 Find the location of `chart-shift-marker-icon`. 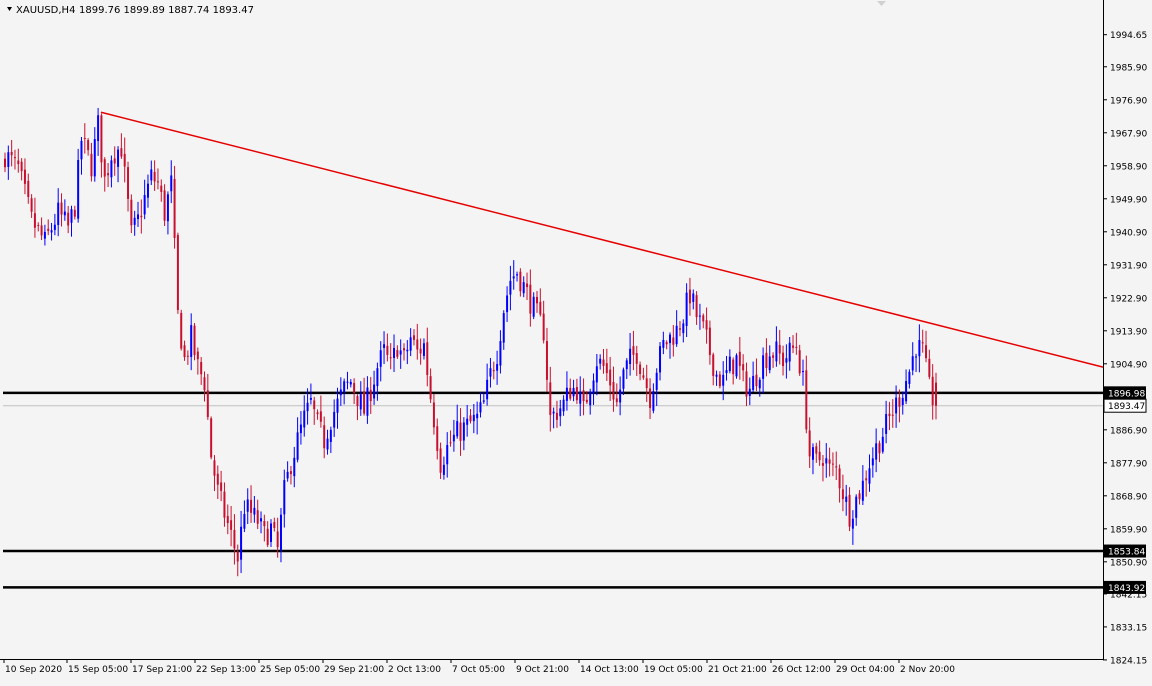

chart-shift-marker-icon is located at coordinates (881, 3).